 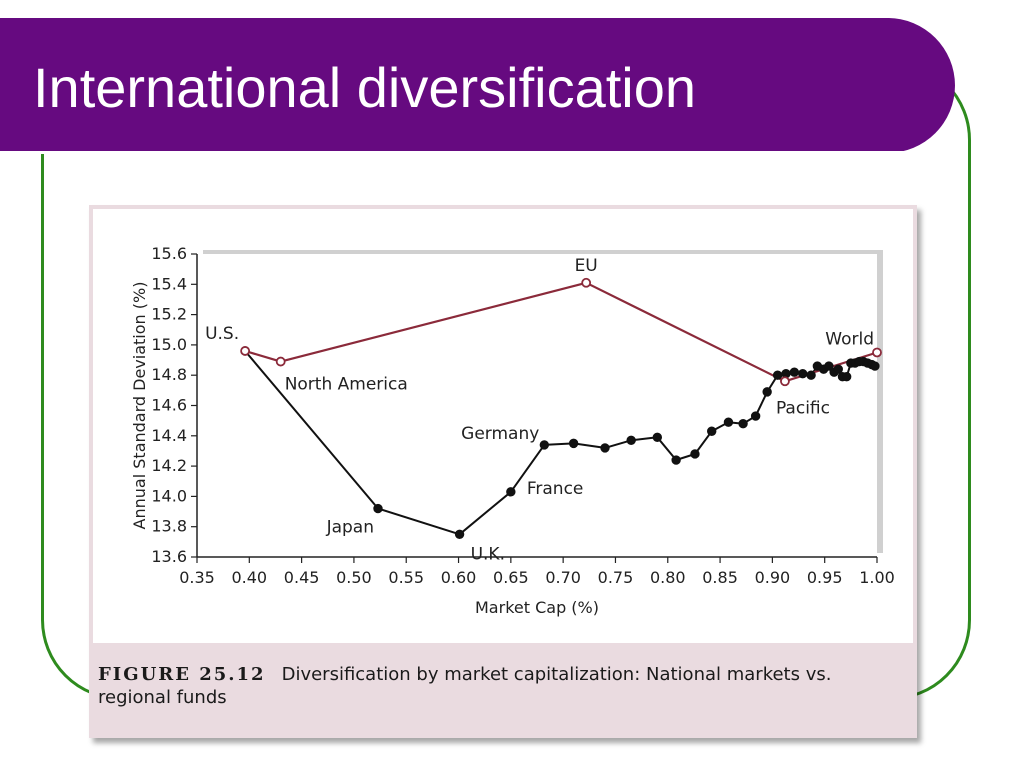 I want to click on point-label: EU, so click(x=586, y=266).